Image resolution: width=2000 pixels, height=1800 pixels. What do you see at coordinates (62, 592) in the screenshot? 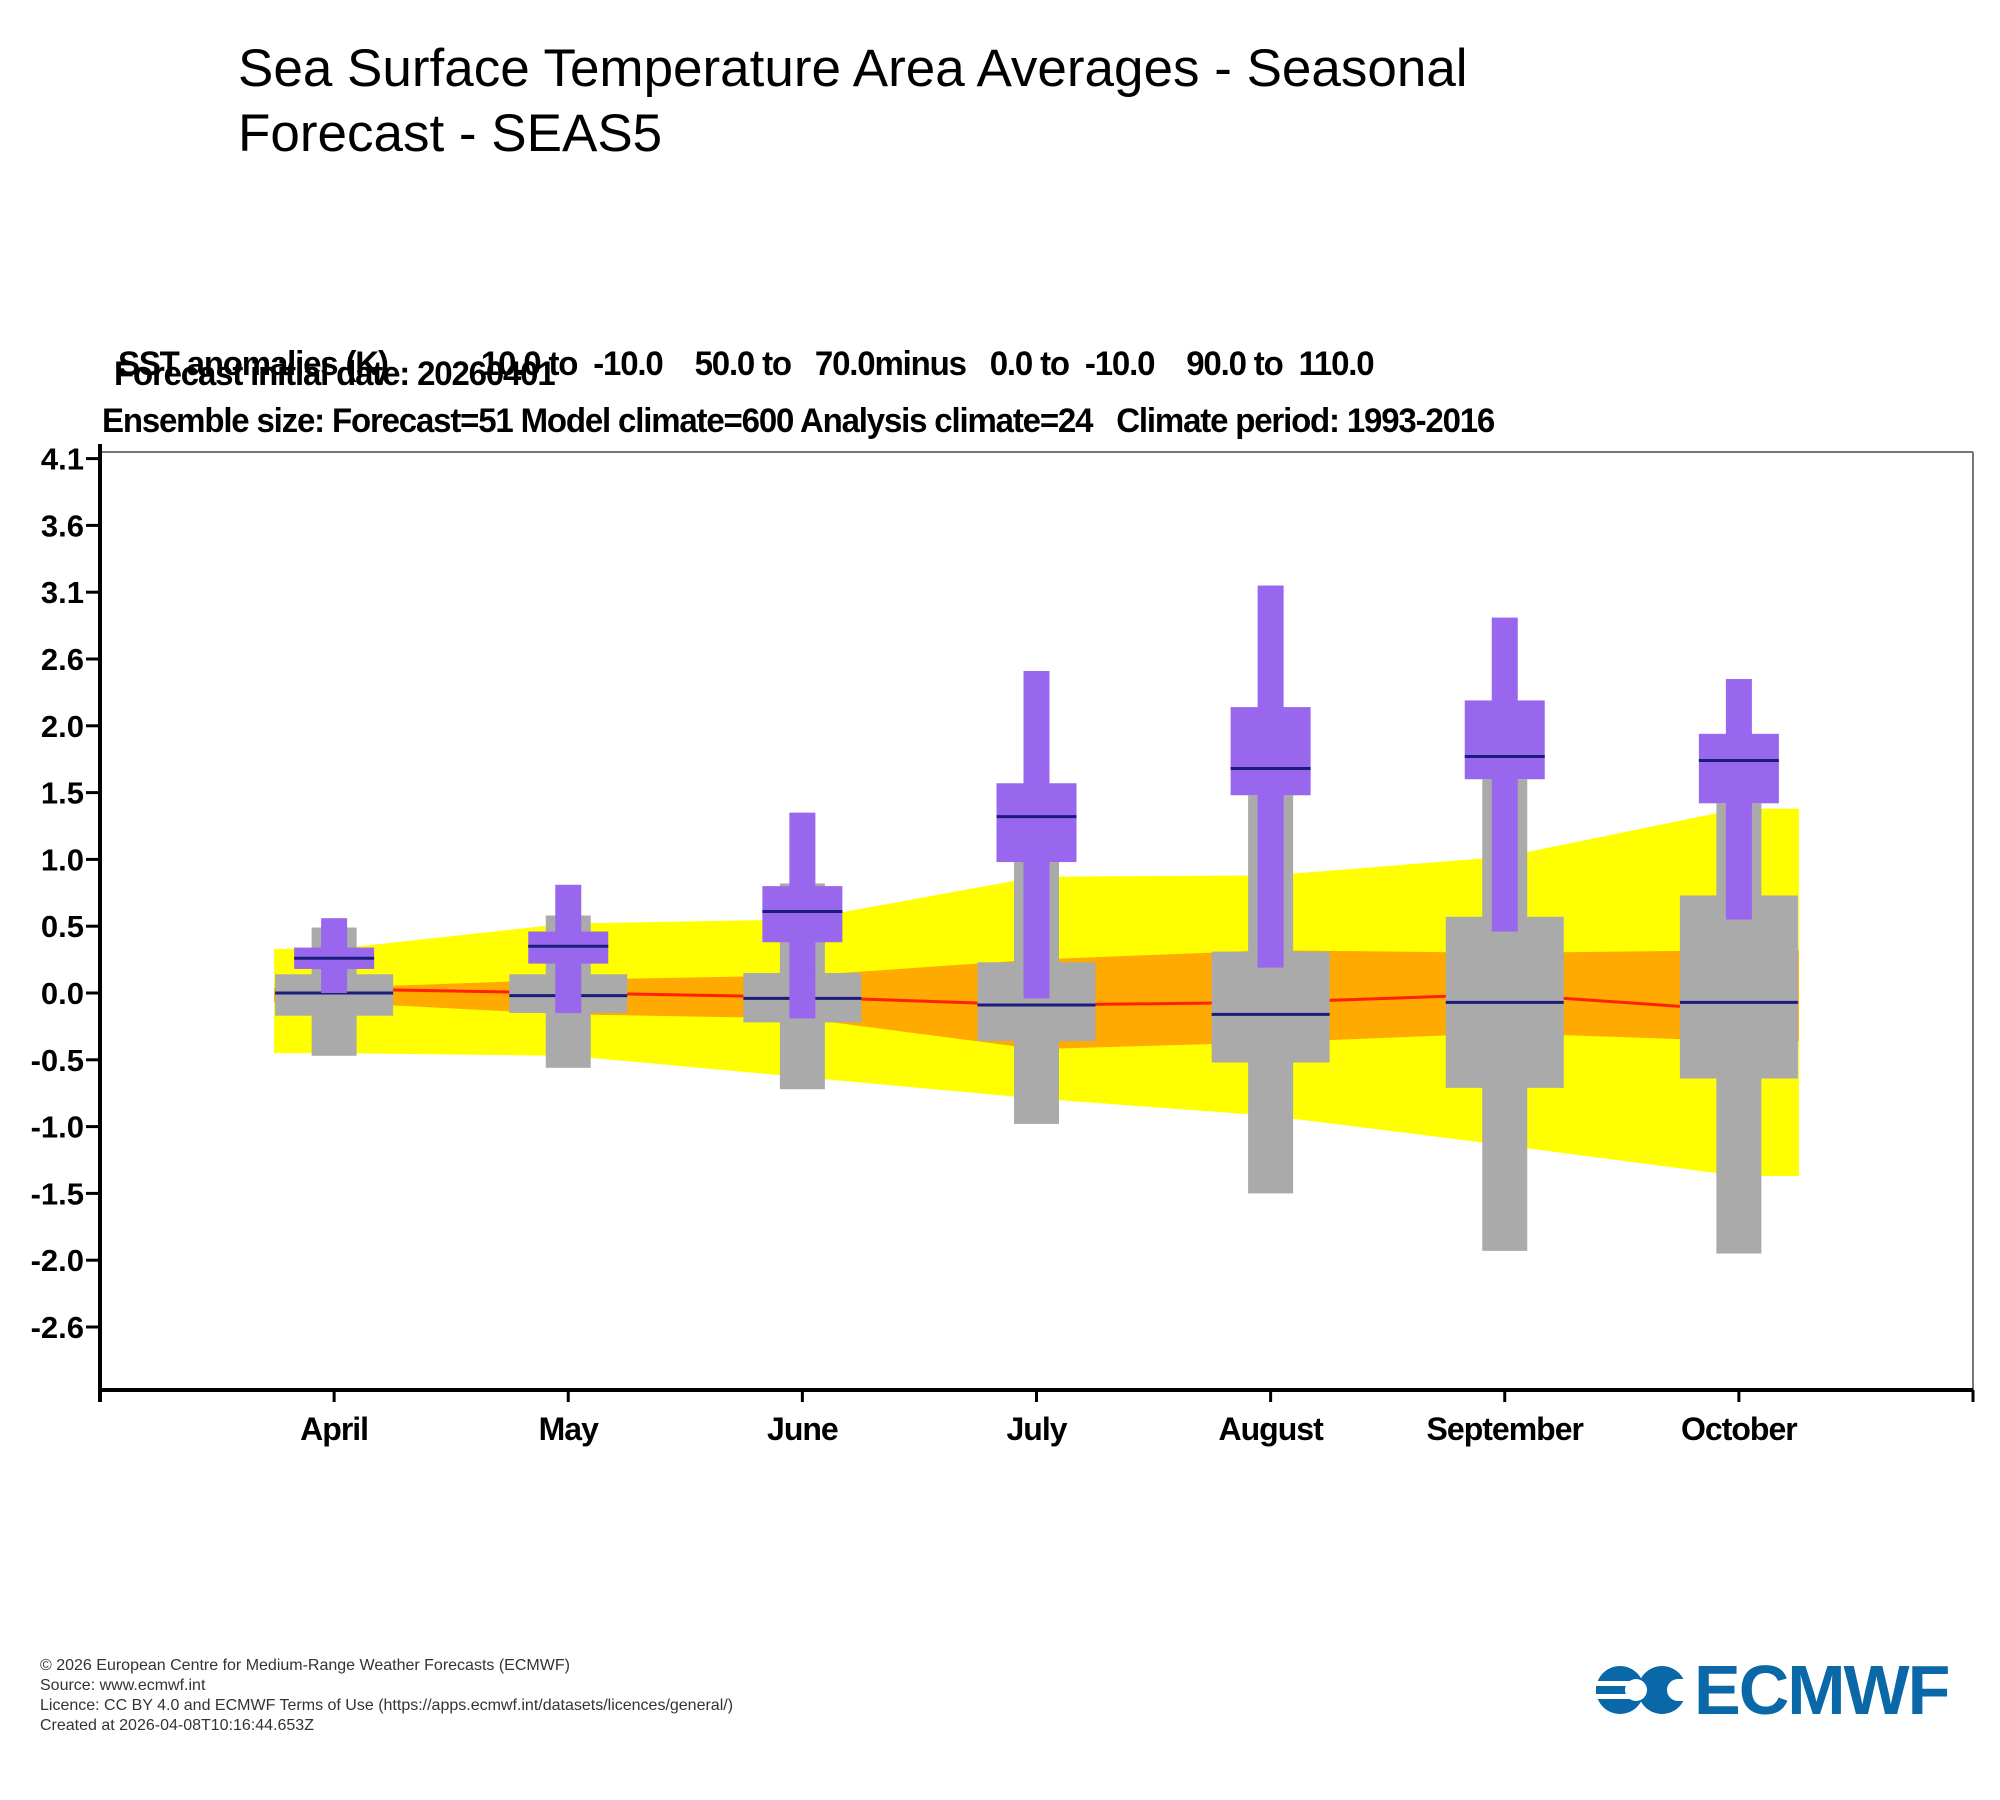
I see `y-tick-label: 3.1` at bounding box center [62, 592].